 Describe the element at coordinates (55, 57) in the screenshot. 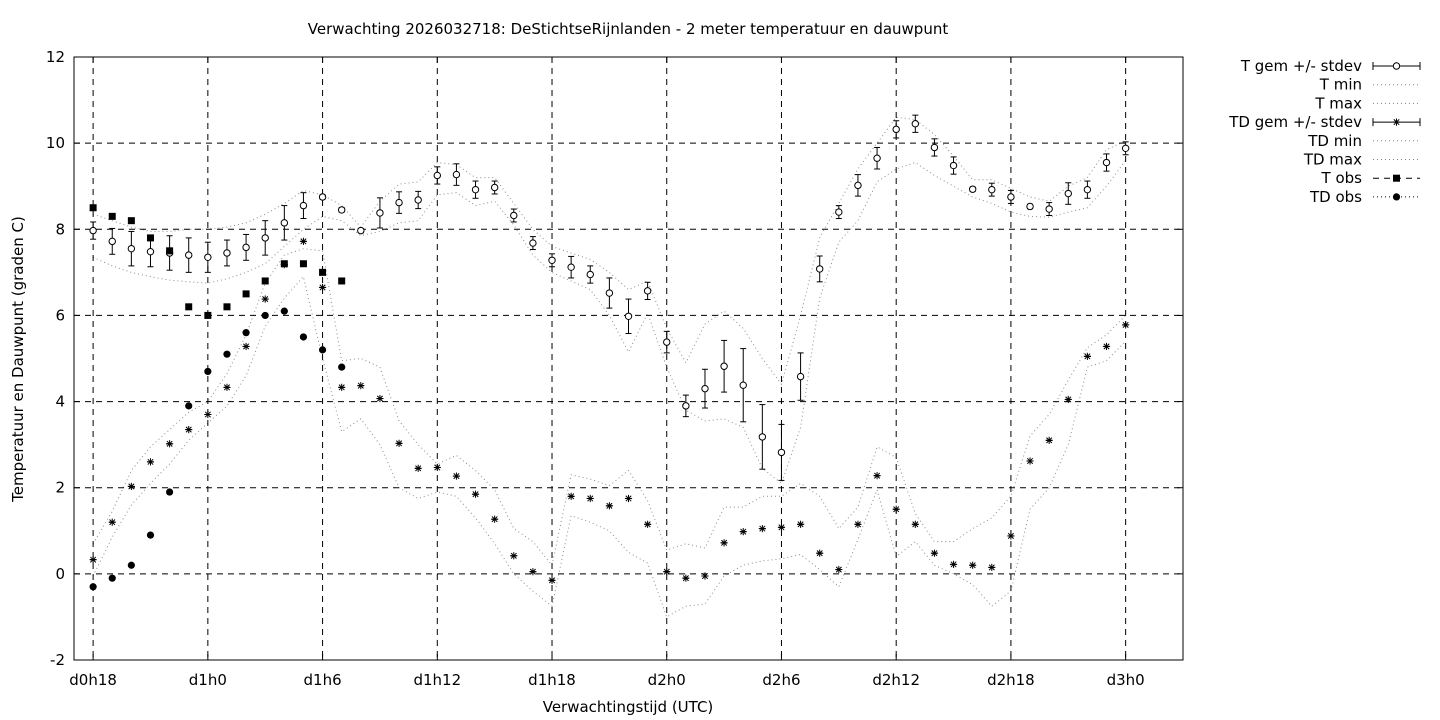

I see `y-tick-label: 12` at that location.